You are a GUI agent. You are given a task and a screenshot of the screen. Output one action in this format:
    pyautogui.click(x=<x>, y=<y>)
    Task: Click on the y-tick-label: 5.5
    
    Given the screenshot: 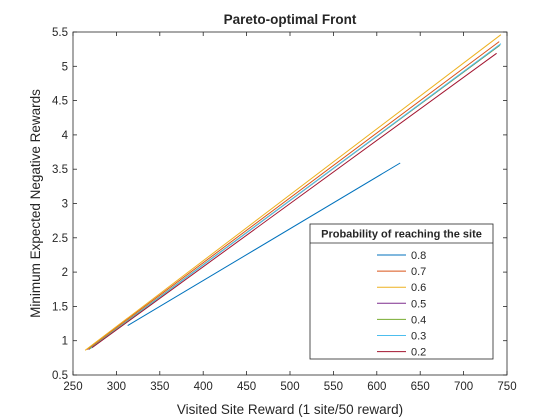 What is the action you would take?
    pyautogui.click(x=60, y=33)
    